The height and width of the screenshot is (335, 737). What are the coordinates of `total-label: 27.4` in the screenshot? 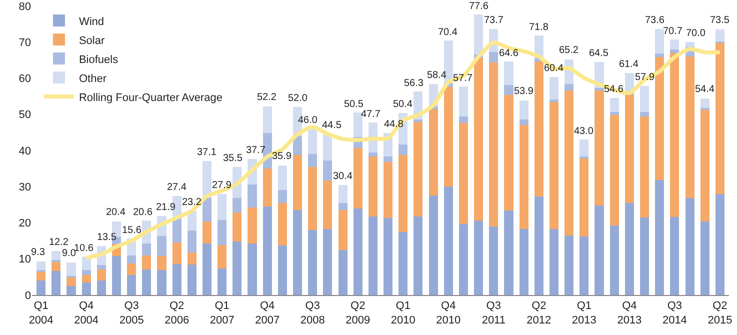 It's located at (177, 187).